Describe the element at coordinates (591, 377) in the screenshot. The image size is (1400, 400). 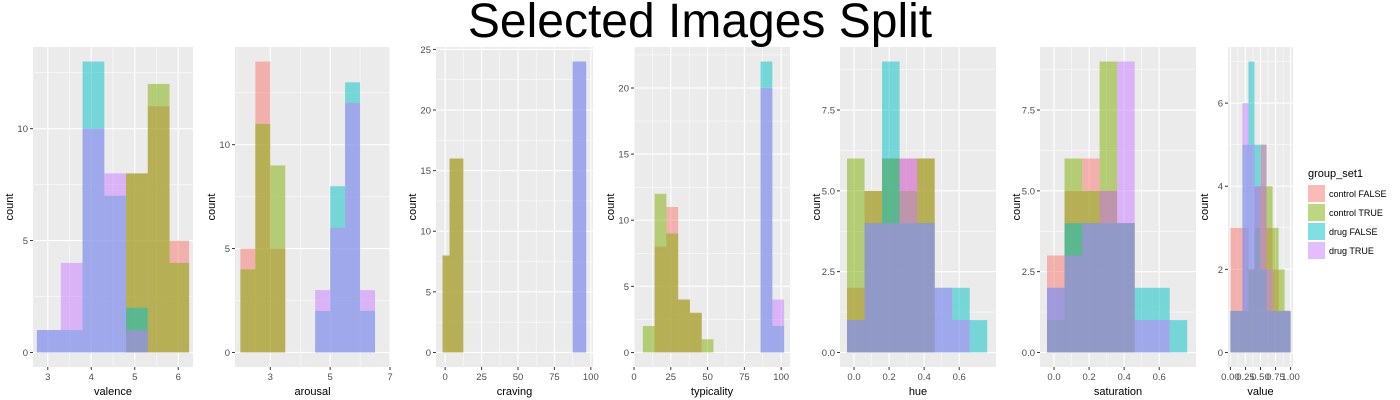
I see `x-tick-label: 100` at that location.